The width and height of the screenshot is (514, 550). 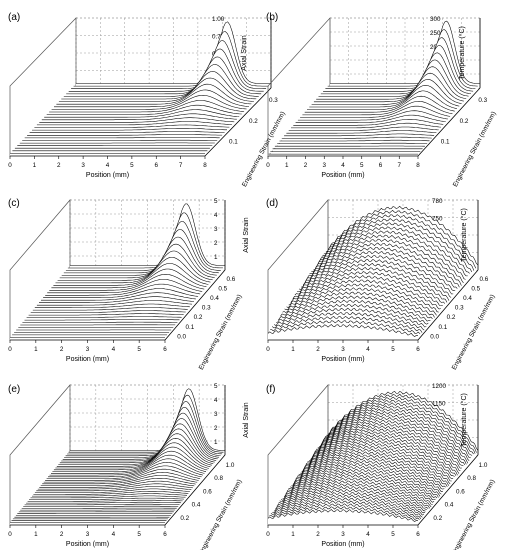 What do you see at coordinates (482, 100) in the screenshot?
I see `y-tick-label: 0.3` at bounding box center [482, 100].